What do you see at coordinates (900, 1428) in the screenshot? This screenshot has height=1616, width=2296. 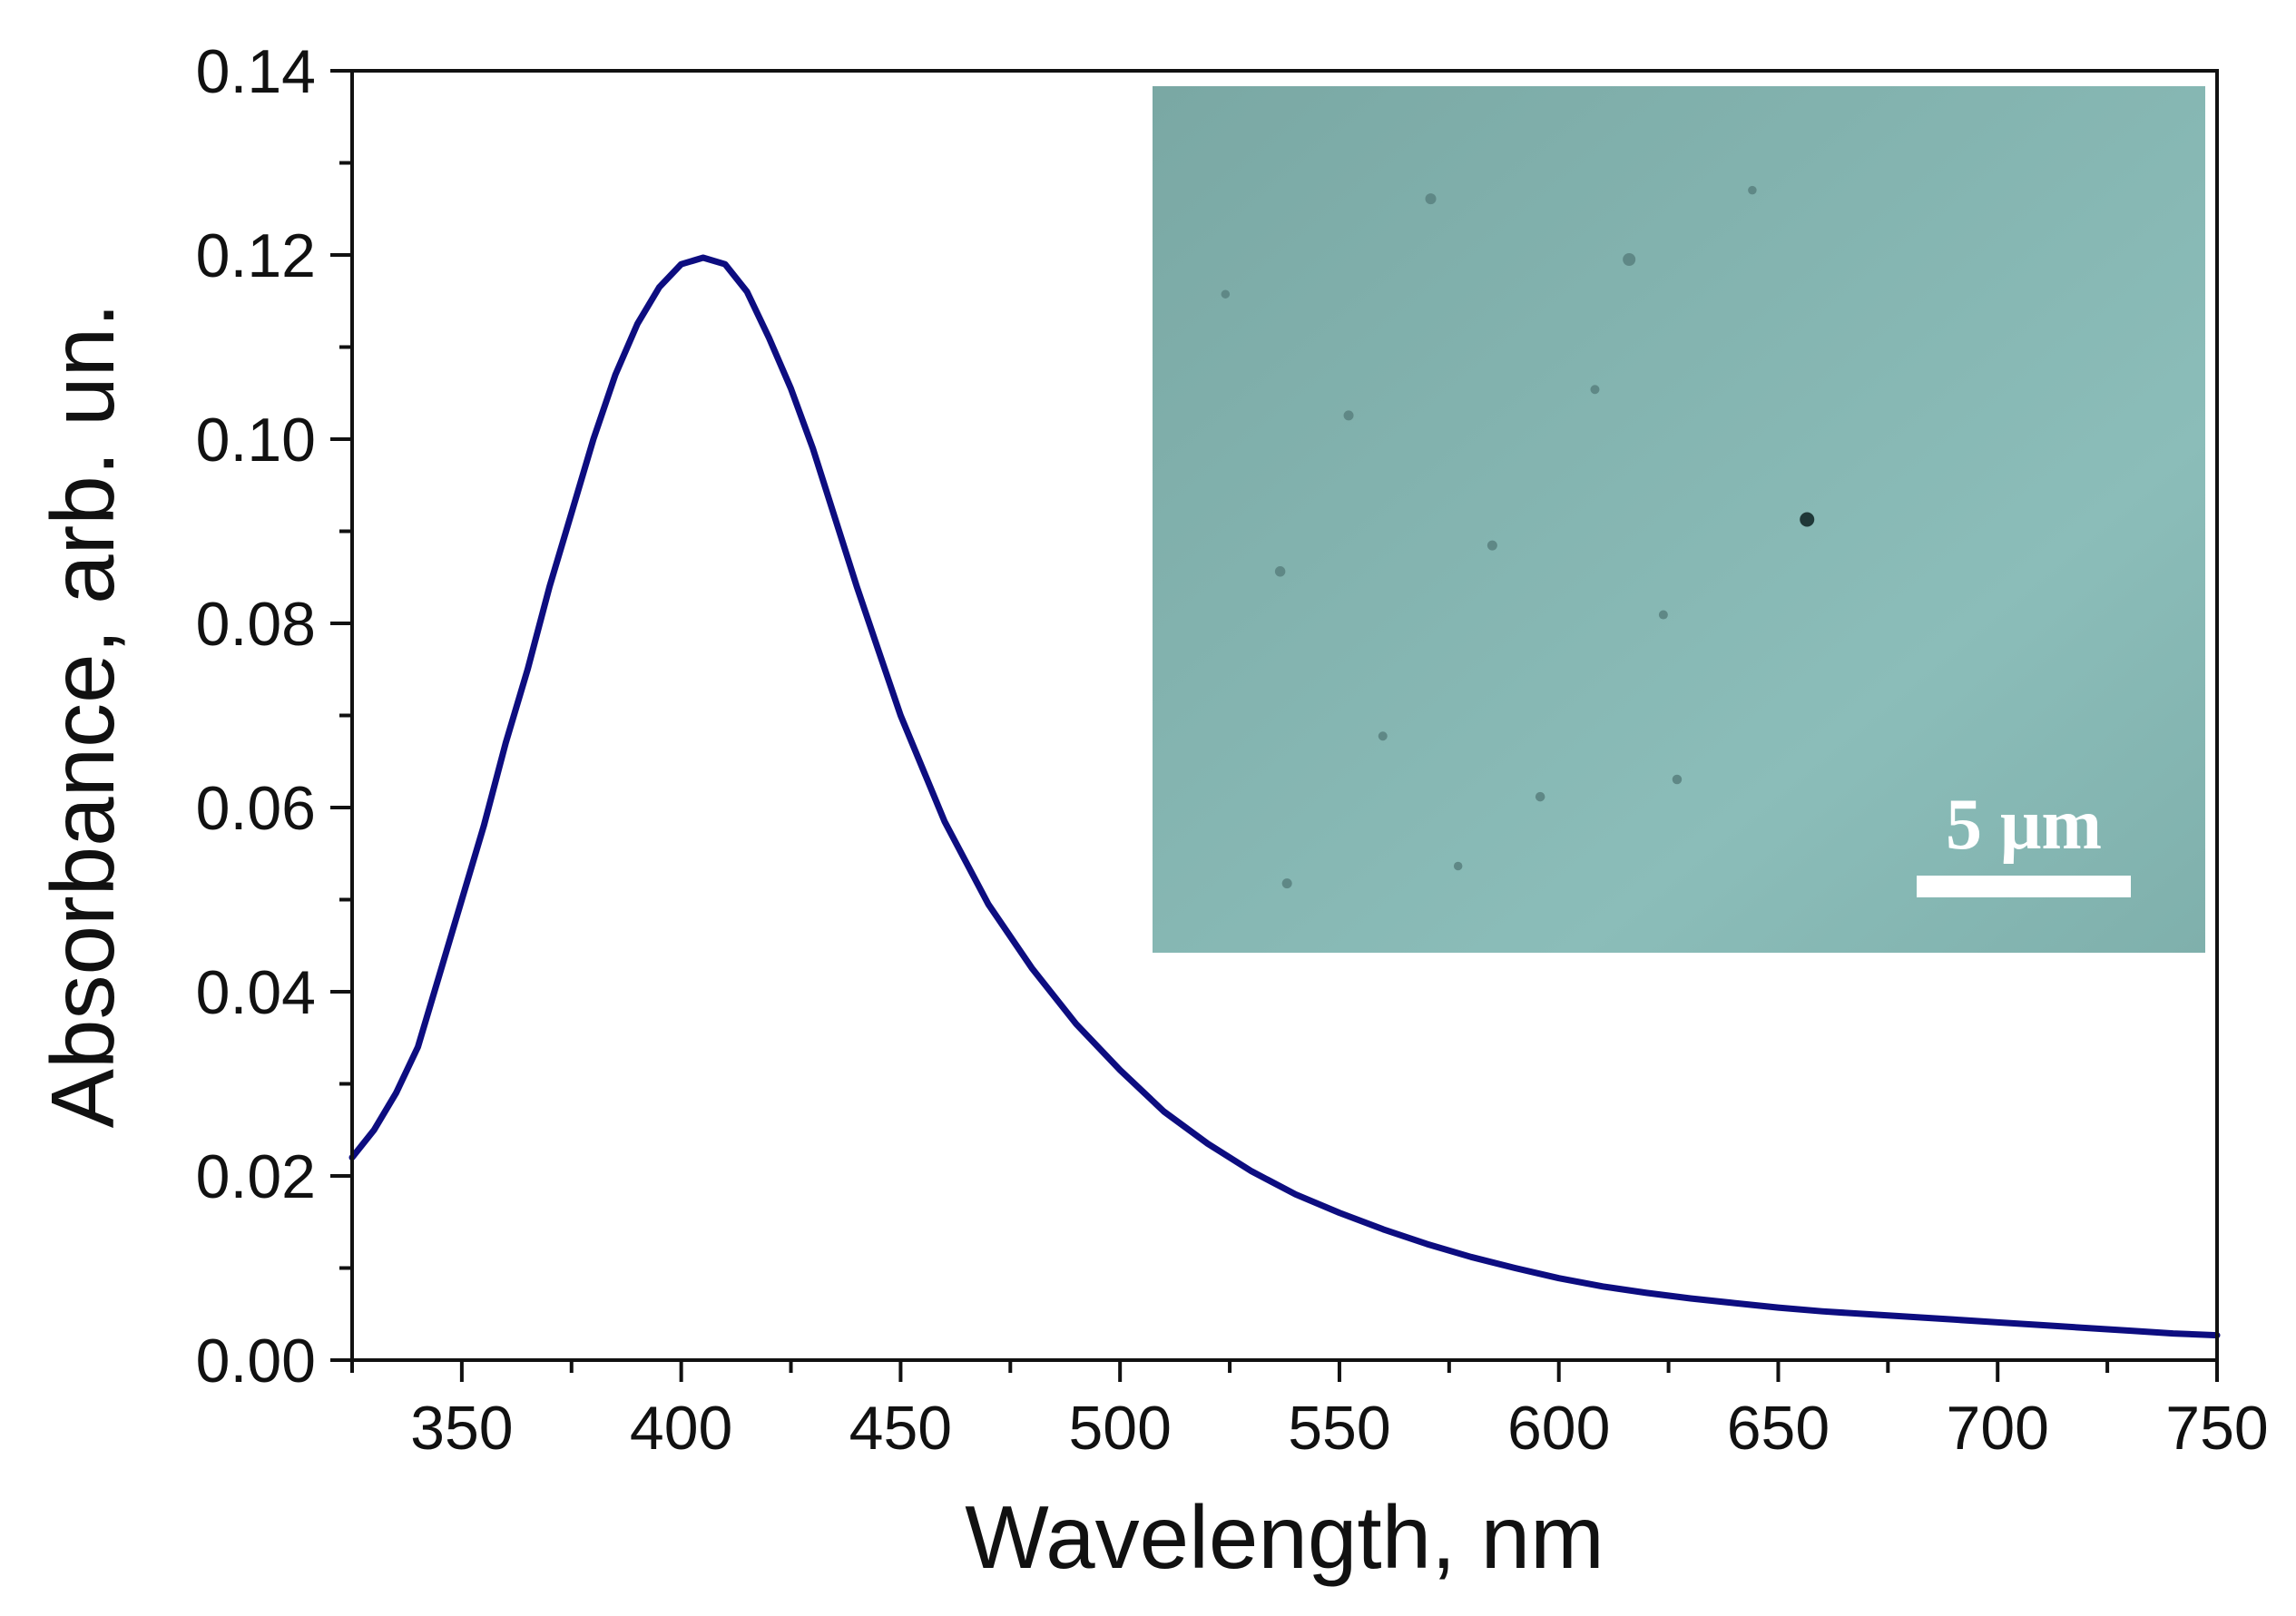 I see `x-tick-label: 450` at bounding box center [900, 1428].